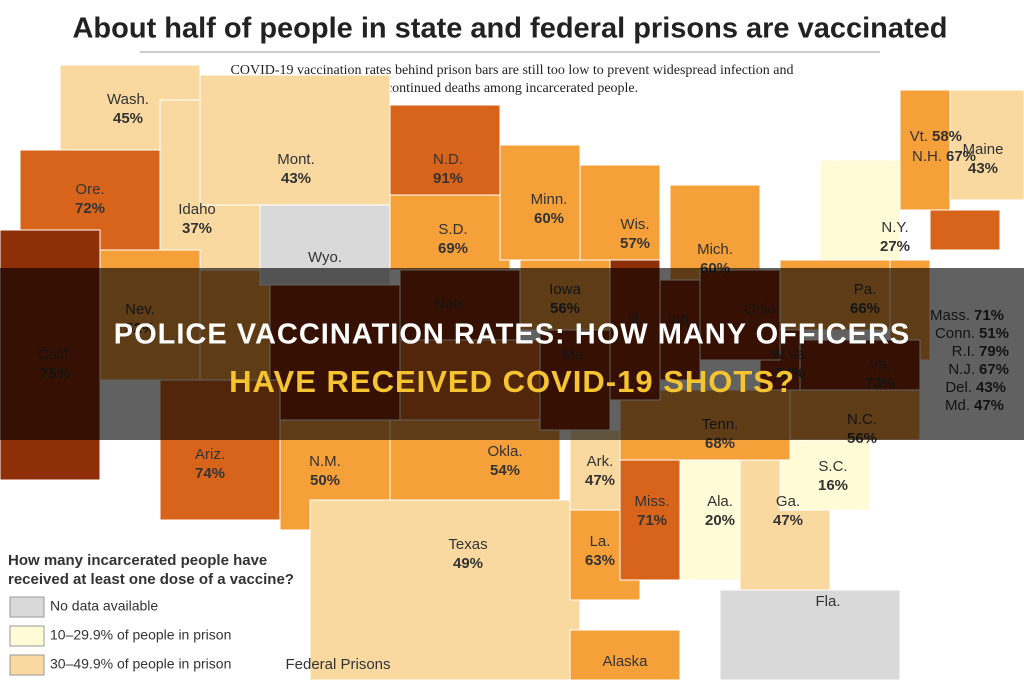  I want to click on state-name: N.Y., so click(894, 227).